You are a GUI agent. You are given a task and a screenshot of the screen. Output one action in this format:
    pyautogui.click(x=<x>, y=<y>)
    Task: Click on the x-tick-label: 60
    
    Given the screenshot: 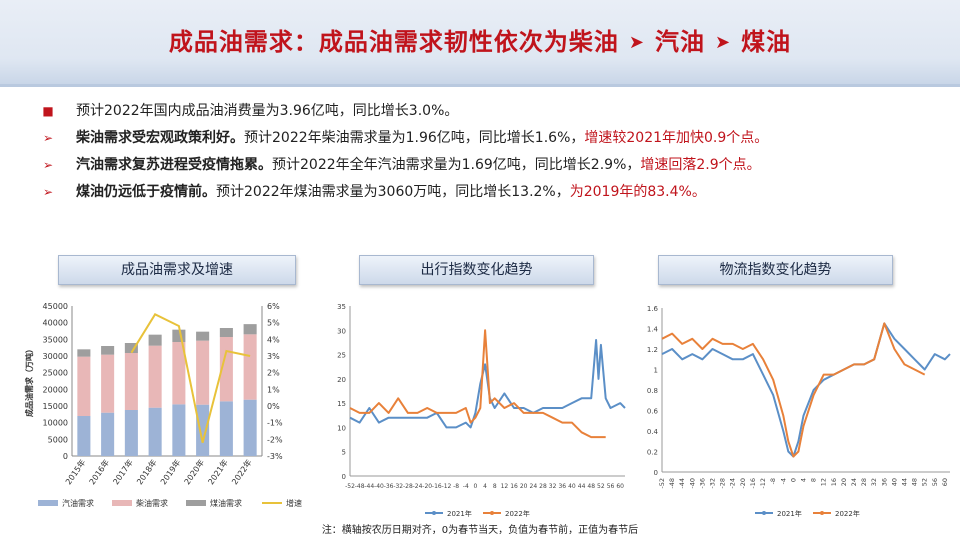 What is the action you would take?
    pyautogui.click(x=945, y=482)
    